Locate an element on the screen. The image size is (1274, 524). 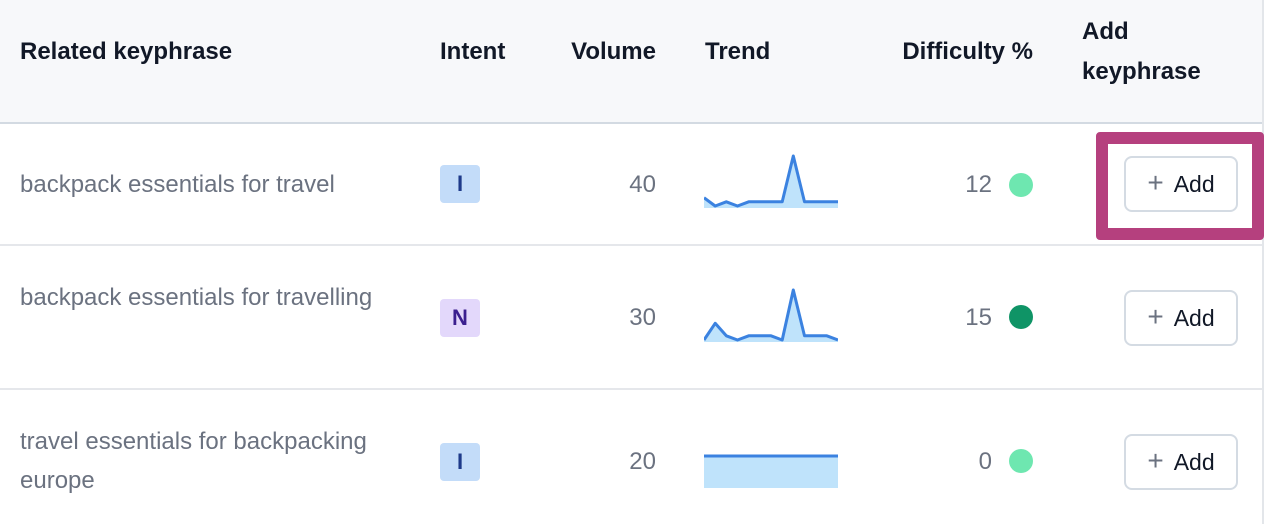
keyphrase-text: backpack essentials for travelling is located at coordinates (196, 297).